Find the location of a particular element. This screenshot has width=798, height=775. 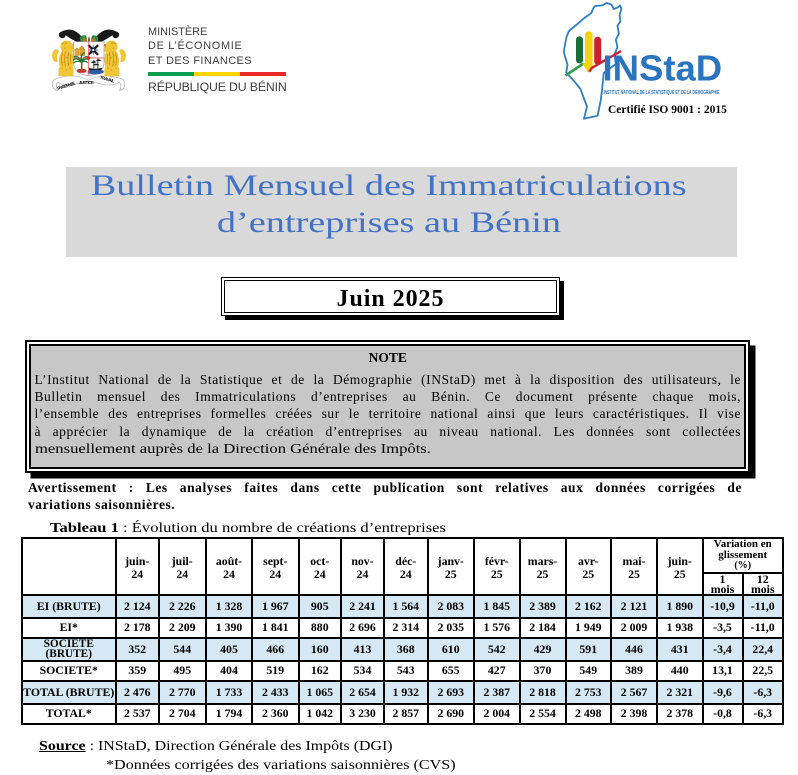

svg-text: TRAVAIL is located at coordinates (107, 79).